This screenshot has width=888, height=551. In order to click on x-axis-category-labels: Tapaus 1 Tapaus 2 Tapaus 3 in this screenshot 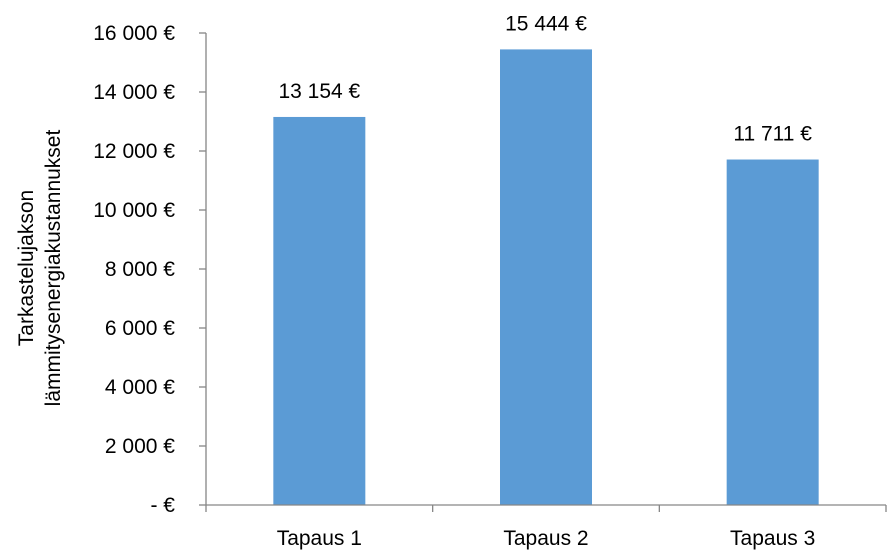, I will do `click(546, 538)`.